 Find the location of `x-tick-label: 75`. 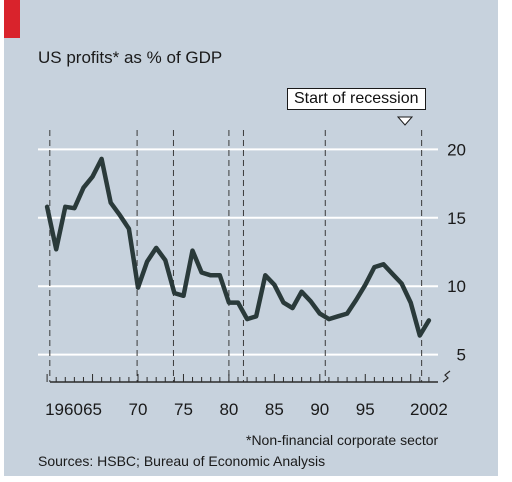

x-tick-label: 75 is located at coordinates (183, 409).